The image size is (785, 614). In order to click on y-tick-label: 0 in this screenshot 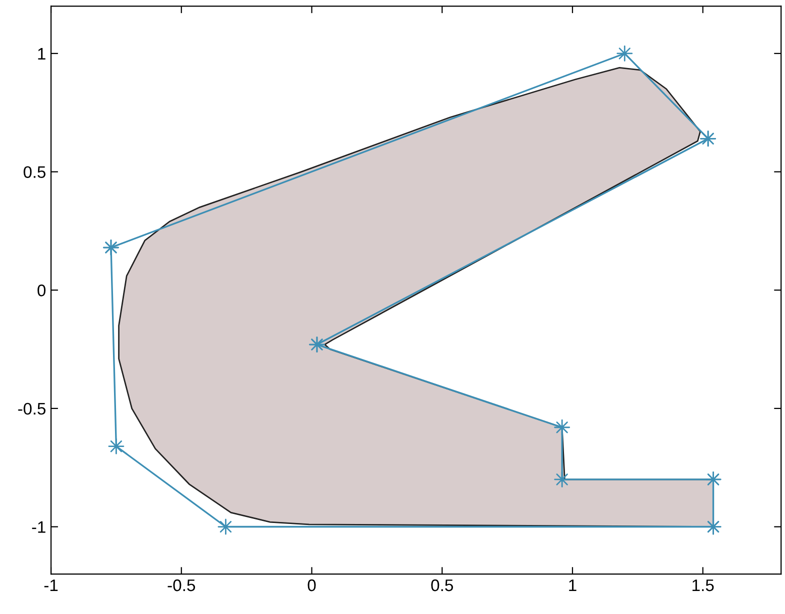, I will do `click(42, 290)`.